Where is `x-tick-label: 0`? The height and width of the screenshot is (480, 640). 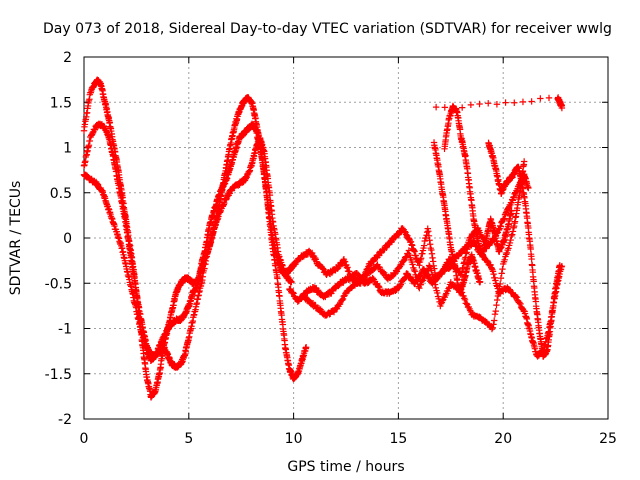
x-tick-label: 0 is located at coordinates (84, 439).